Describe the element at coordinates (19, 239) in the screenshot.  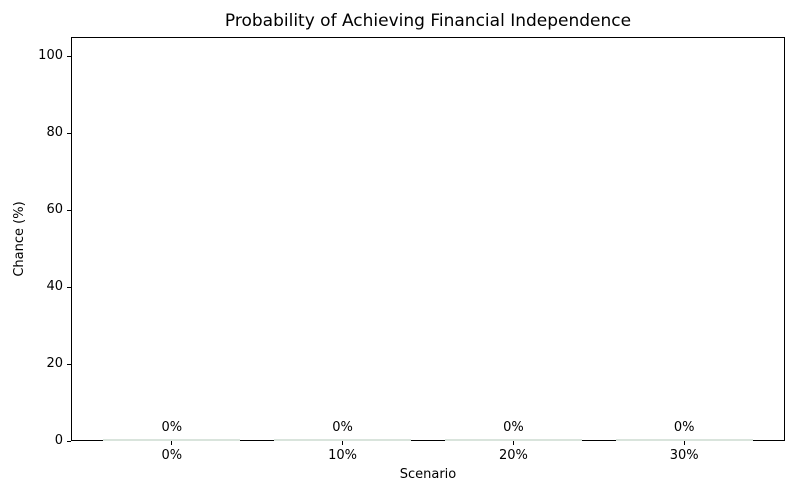
I see `y-axis-label: Chance (%)` at that location.